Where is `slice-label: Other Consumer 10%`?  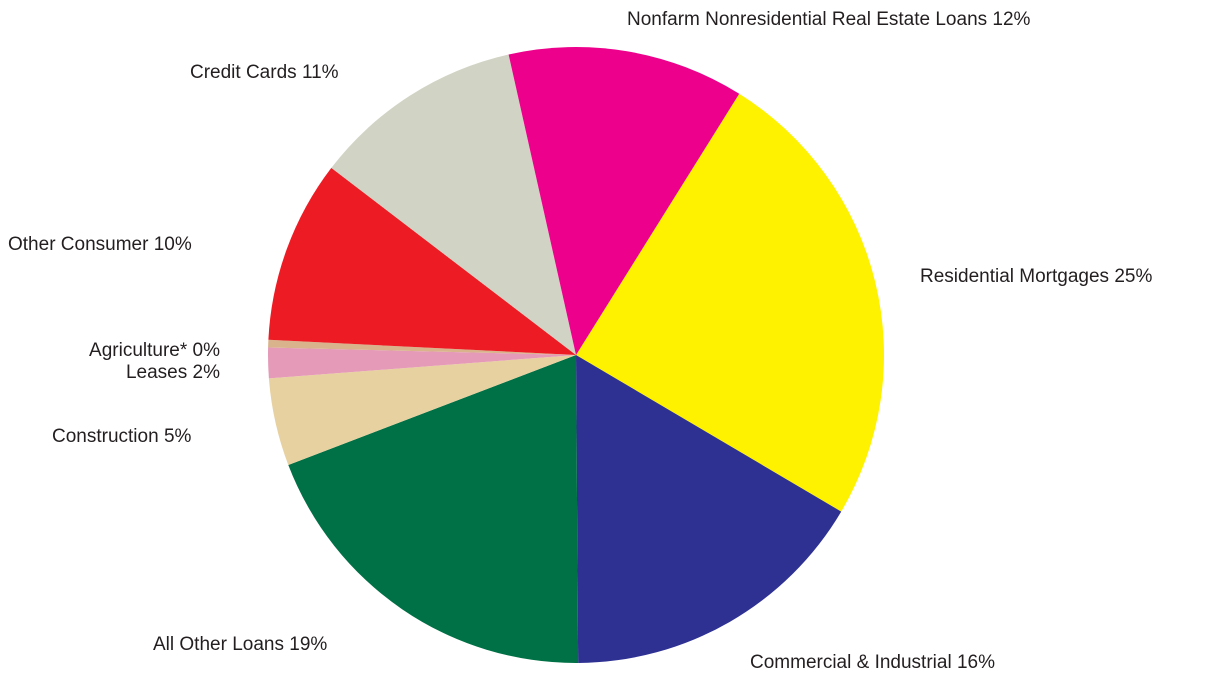 slice-label: Other Consumer 10% is located at coordinates (100, 244).